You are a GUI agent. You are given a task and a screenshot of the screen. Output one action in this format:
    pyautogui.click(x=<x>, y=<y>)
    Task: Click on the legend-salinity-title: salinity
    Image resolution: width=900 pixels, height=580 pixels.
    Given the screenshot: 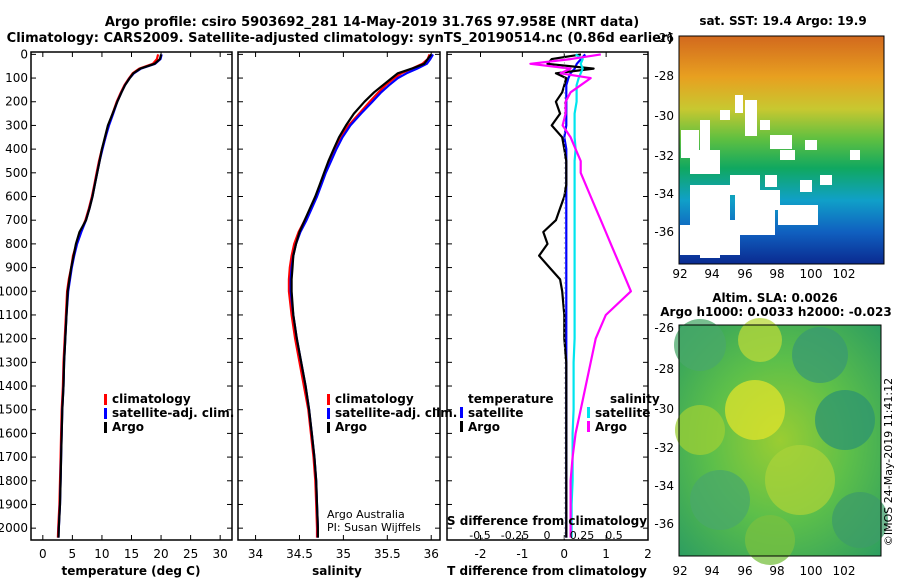 What is the action you would take?
    pyautogui.click(x=635, y=399)
    